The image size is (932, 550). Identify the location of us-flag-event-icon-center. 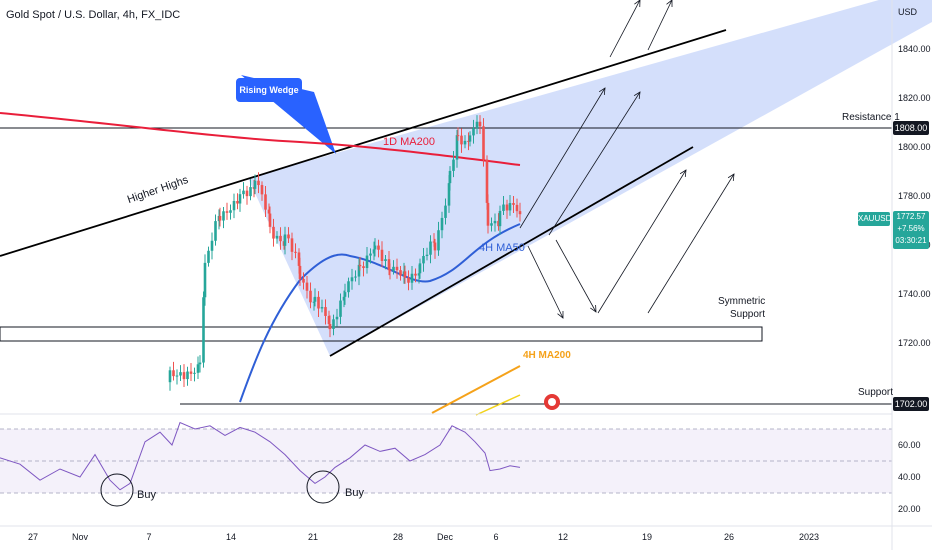
(552, 402).